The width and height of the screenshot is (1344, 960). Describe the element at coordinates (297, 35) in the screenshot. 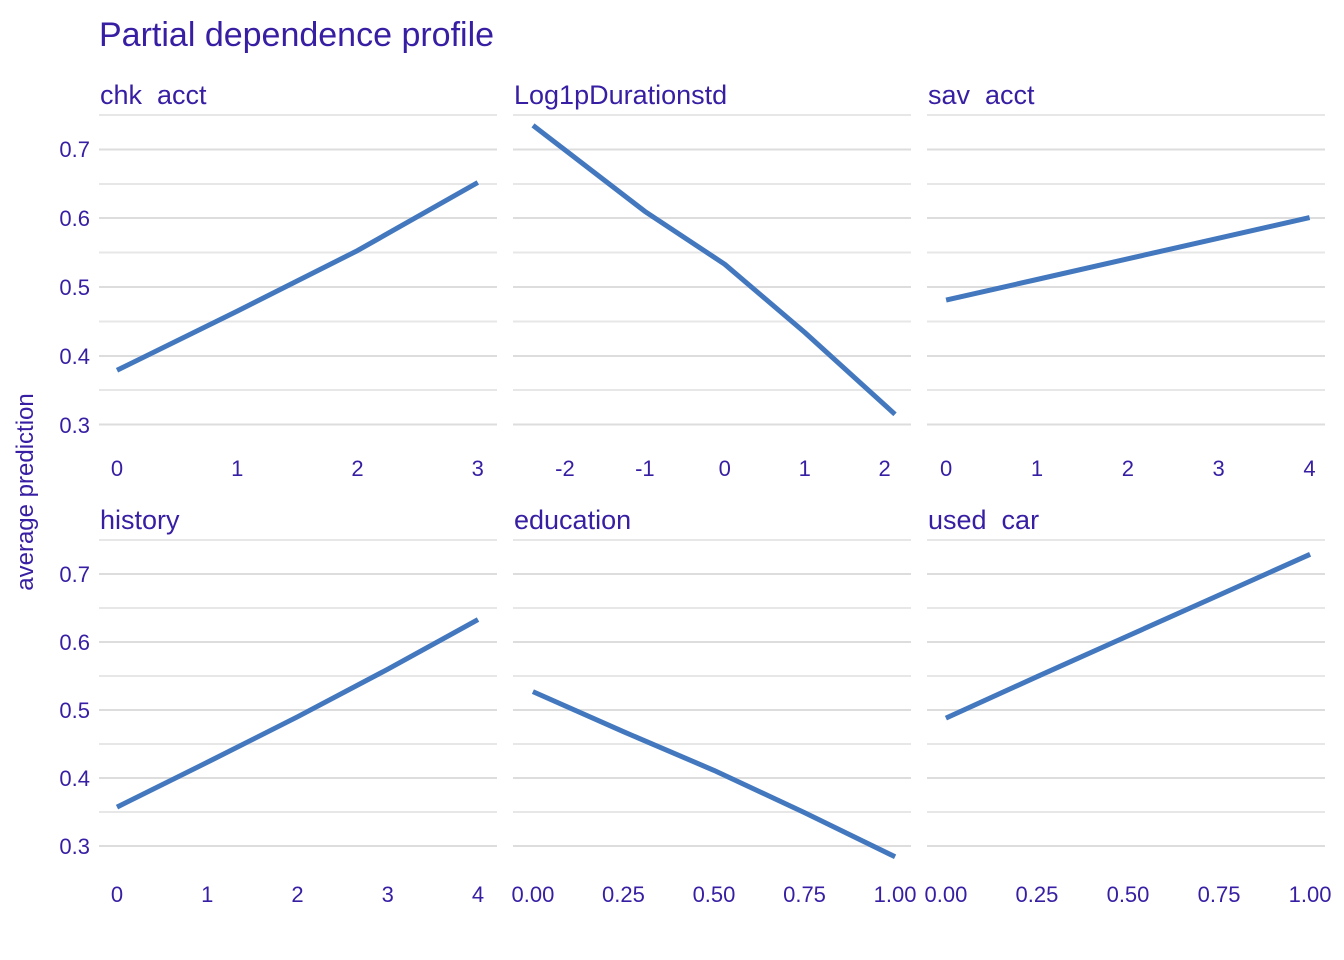

I see `chart-title: Partial dependence profile` at that location.